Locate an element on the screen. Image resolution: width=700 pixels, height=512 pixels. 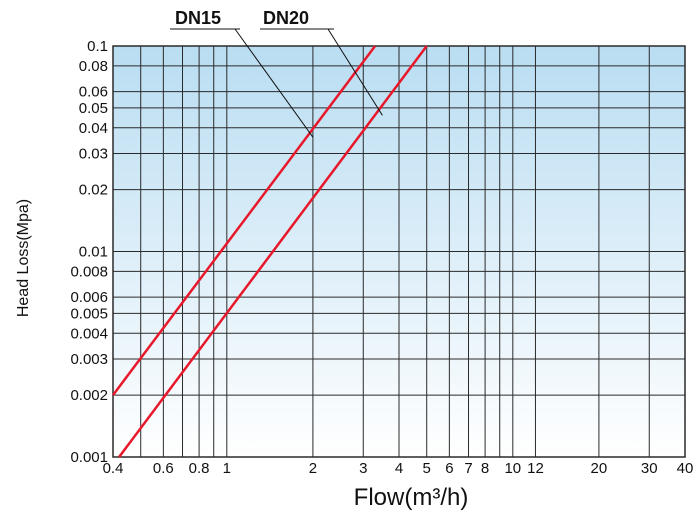
y-tick-label: 0.04 is located at coordinates (93, 128).